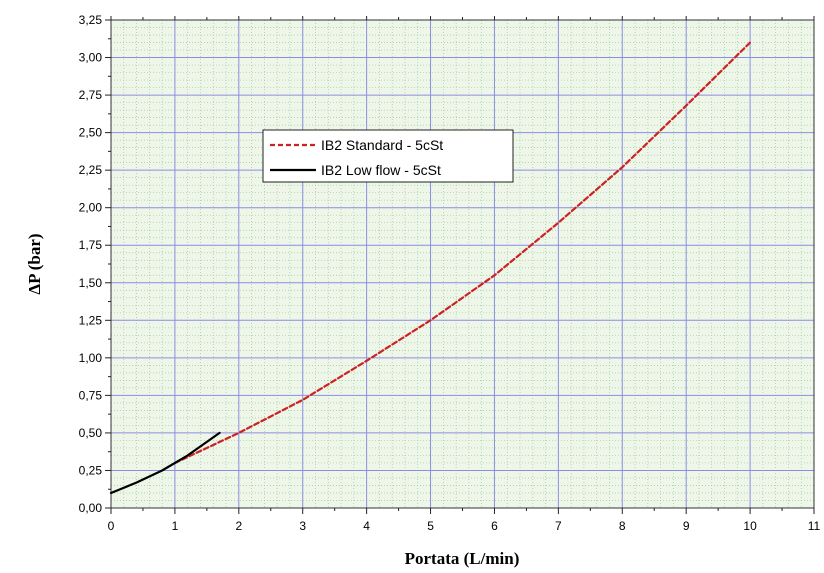 This screenshot has height=573, width=824. What do you see at coordinates (91, 245) in the screenshot?
I see `y-tick-label: 1,75` at bounding box center [91, 245].